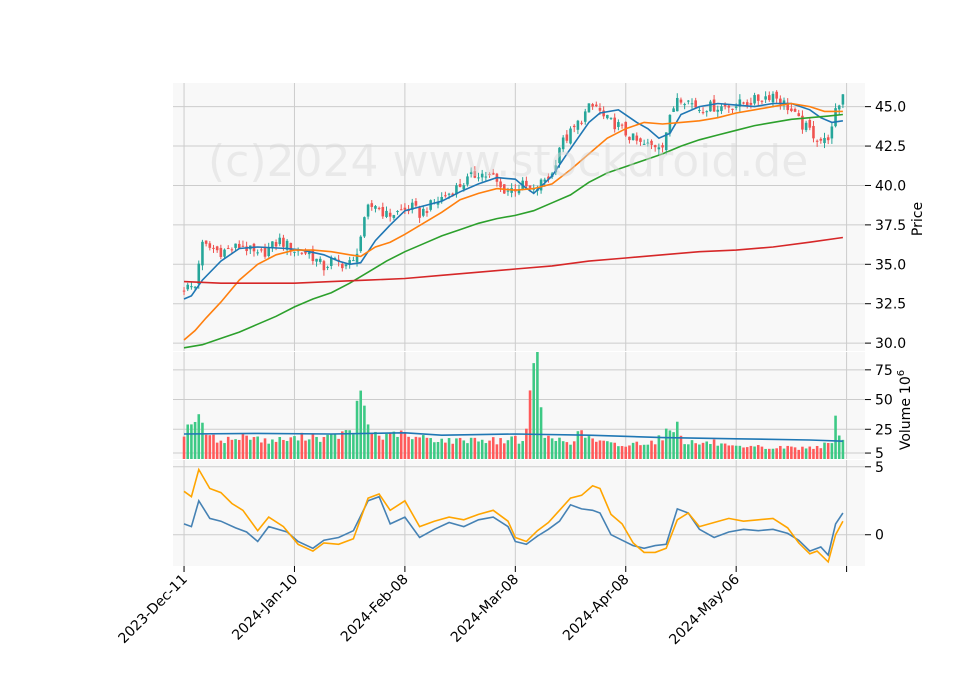  Describe the element at coordinates (533, 407) in the screenshot. I see `volume-panel: 5 25 50 75` at that location.